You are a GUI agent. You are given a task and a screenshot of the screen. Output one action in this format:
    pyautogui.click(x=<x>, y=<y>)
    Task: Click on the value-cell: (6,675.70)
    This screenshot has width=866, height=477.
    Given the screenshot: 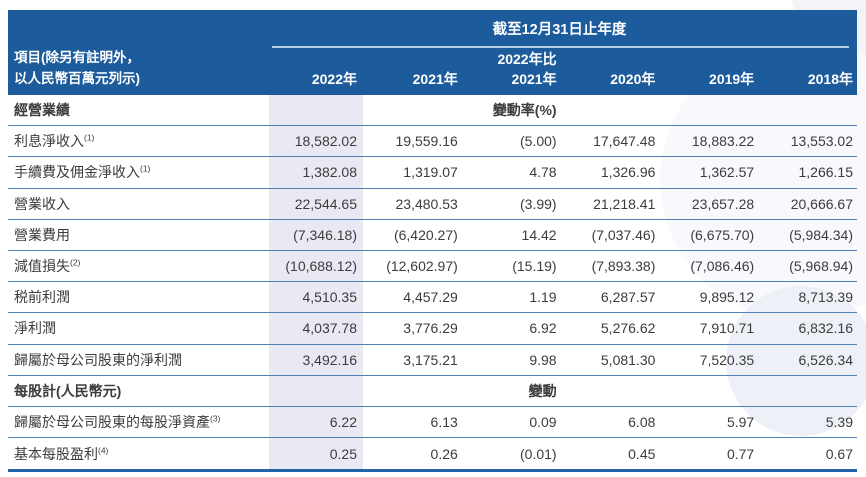 What is the action you would take?
    pyautogui.click(x=722, y=234)
    